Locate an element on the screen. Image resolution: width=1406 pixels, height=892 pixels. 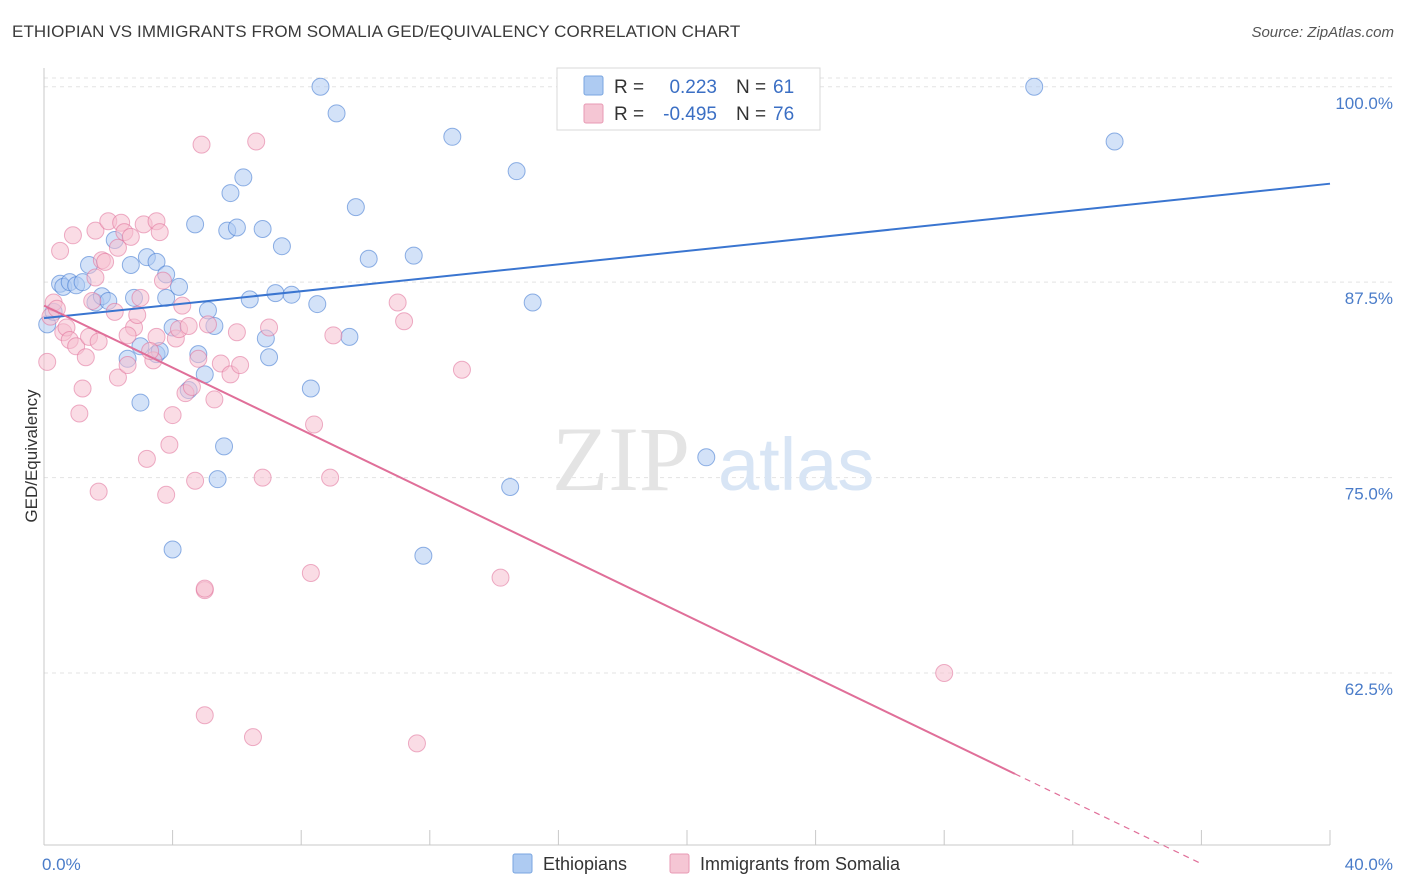
y-tick-label: 100.0% is located at coordinates (1364, 103).